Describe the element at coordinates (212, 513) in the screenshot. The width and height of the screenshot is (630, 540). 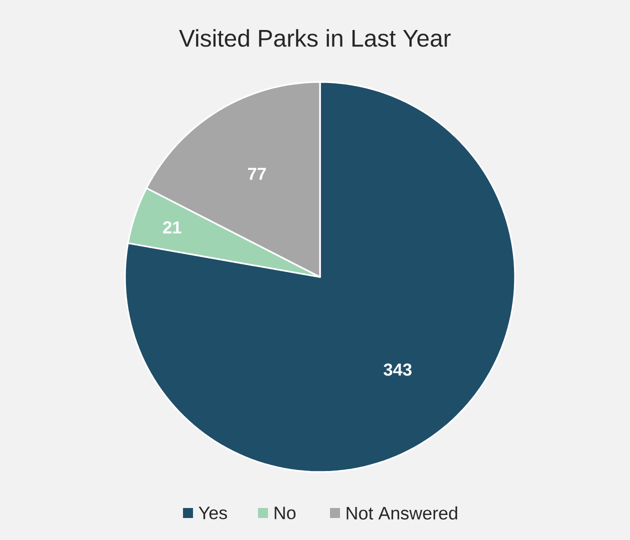
I see `legend-label: Yes` at that location.